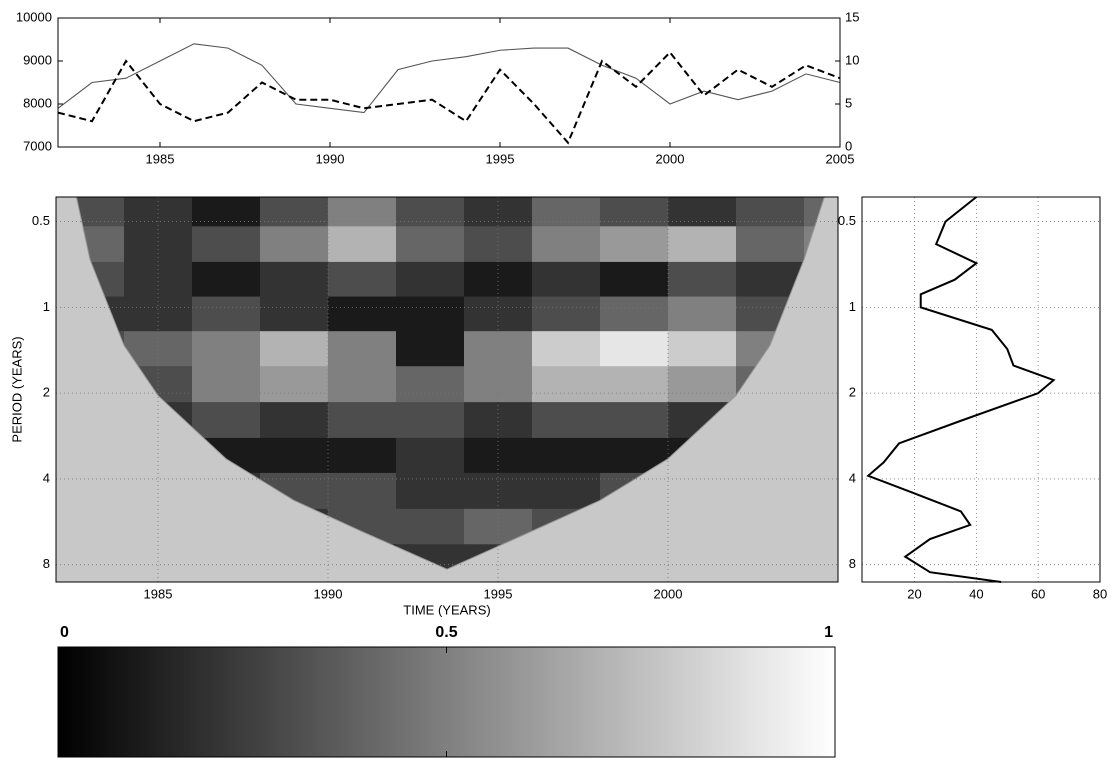 This screenshot has width=1115, height=763. I want to click on y-tick-label: 7000, so click(37, 145).